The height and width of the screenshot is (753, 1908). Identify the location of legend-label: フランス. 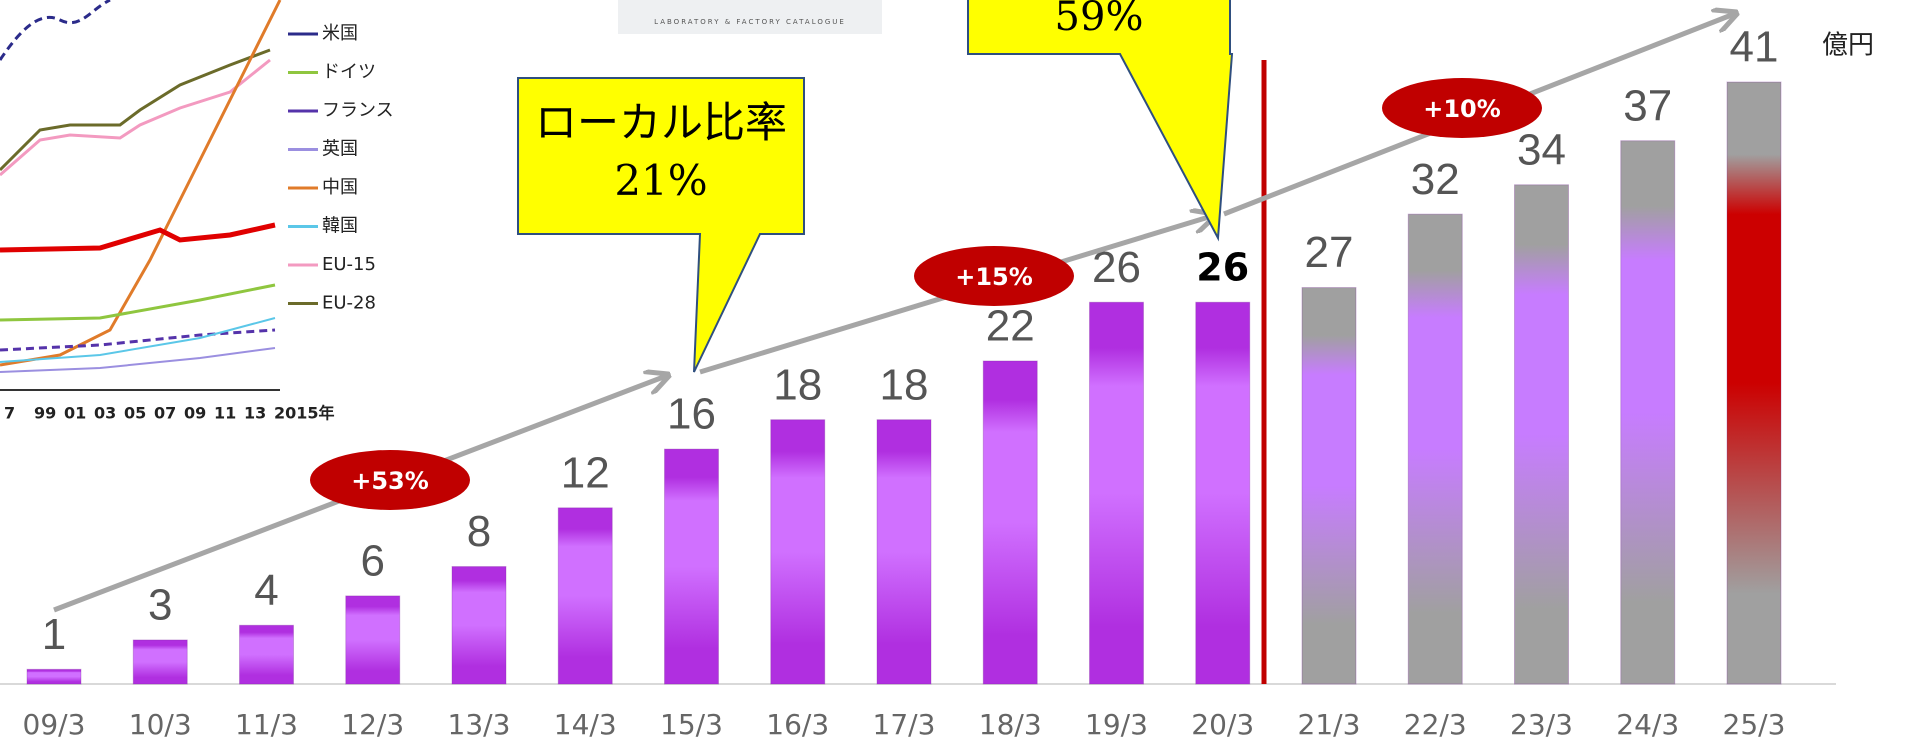
(358, 110).